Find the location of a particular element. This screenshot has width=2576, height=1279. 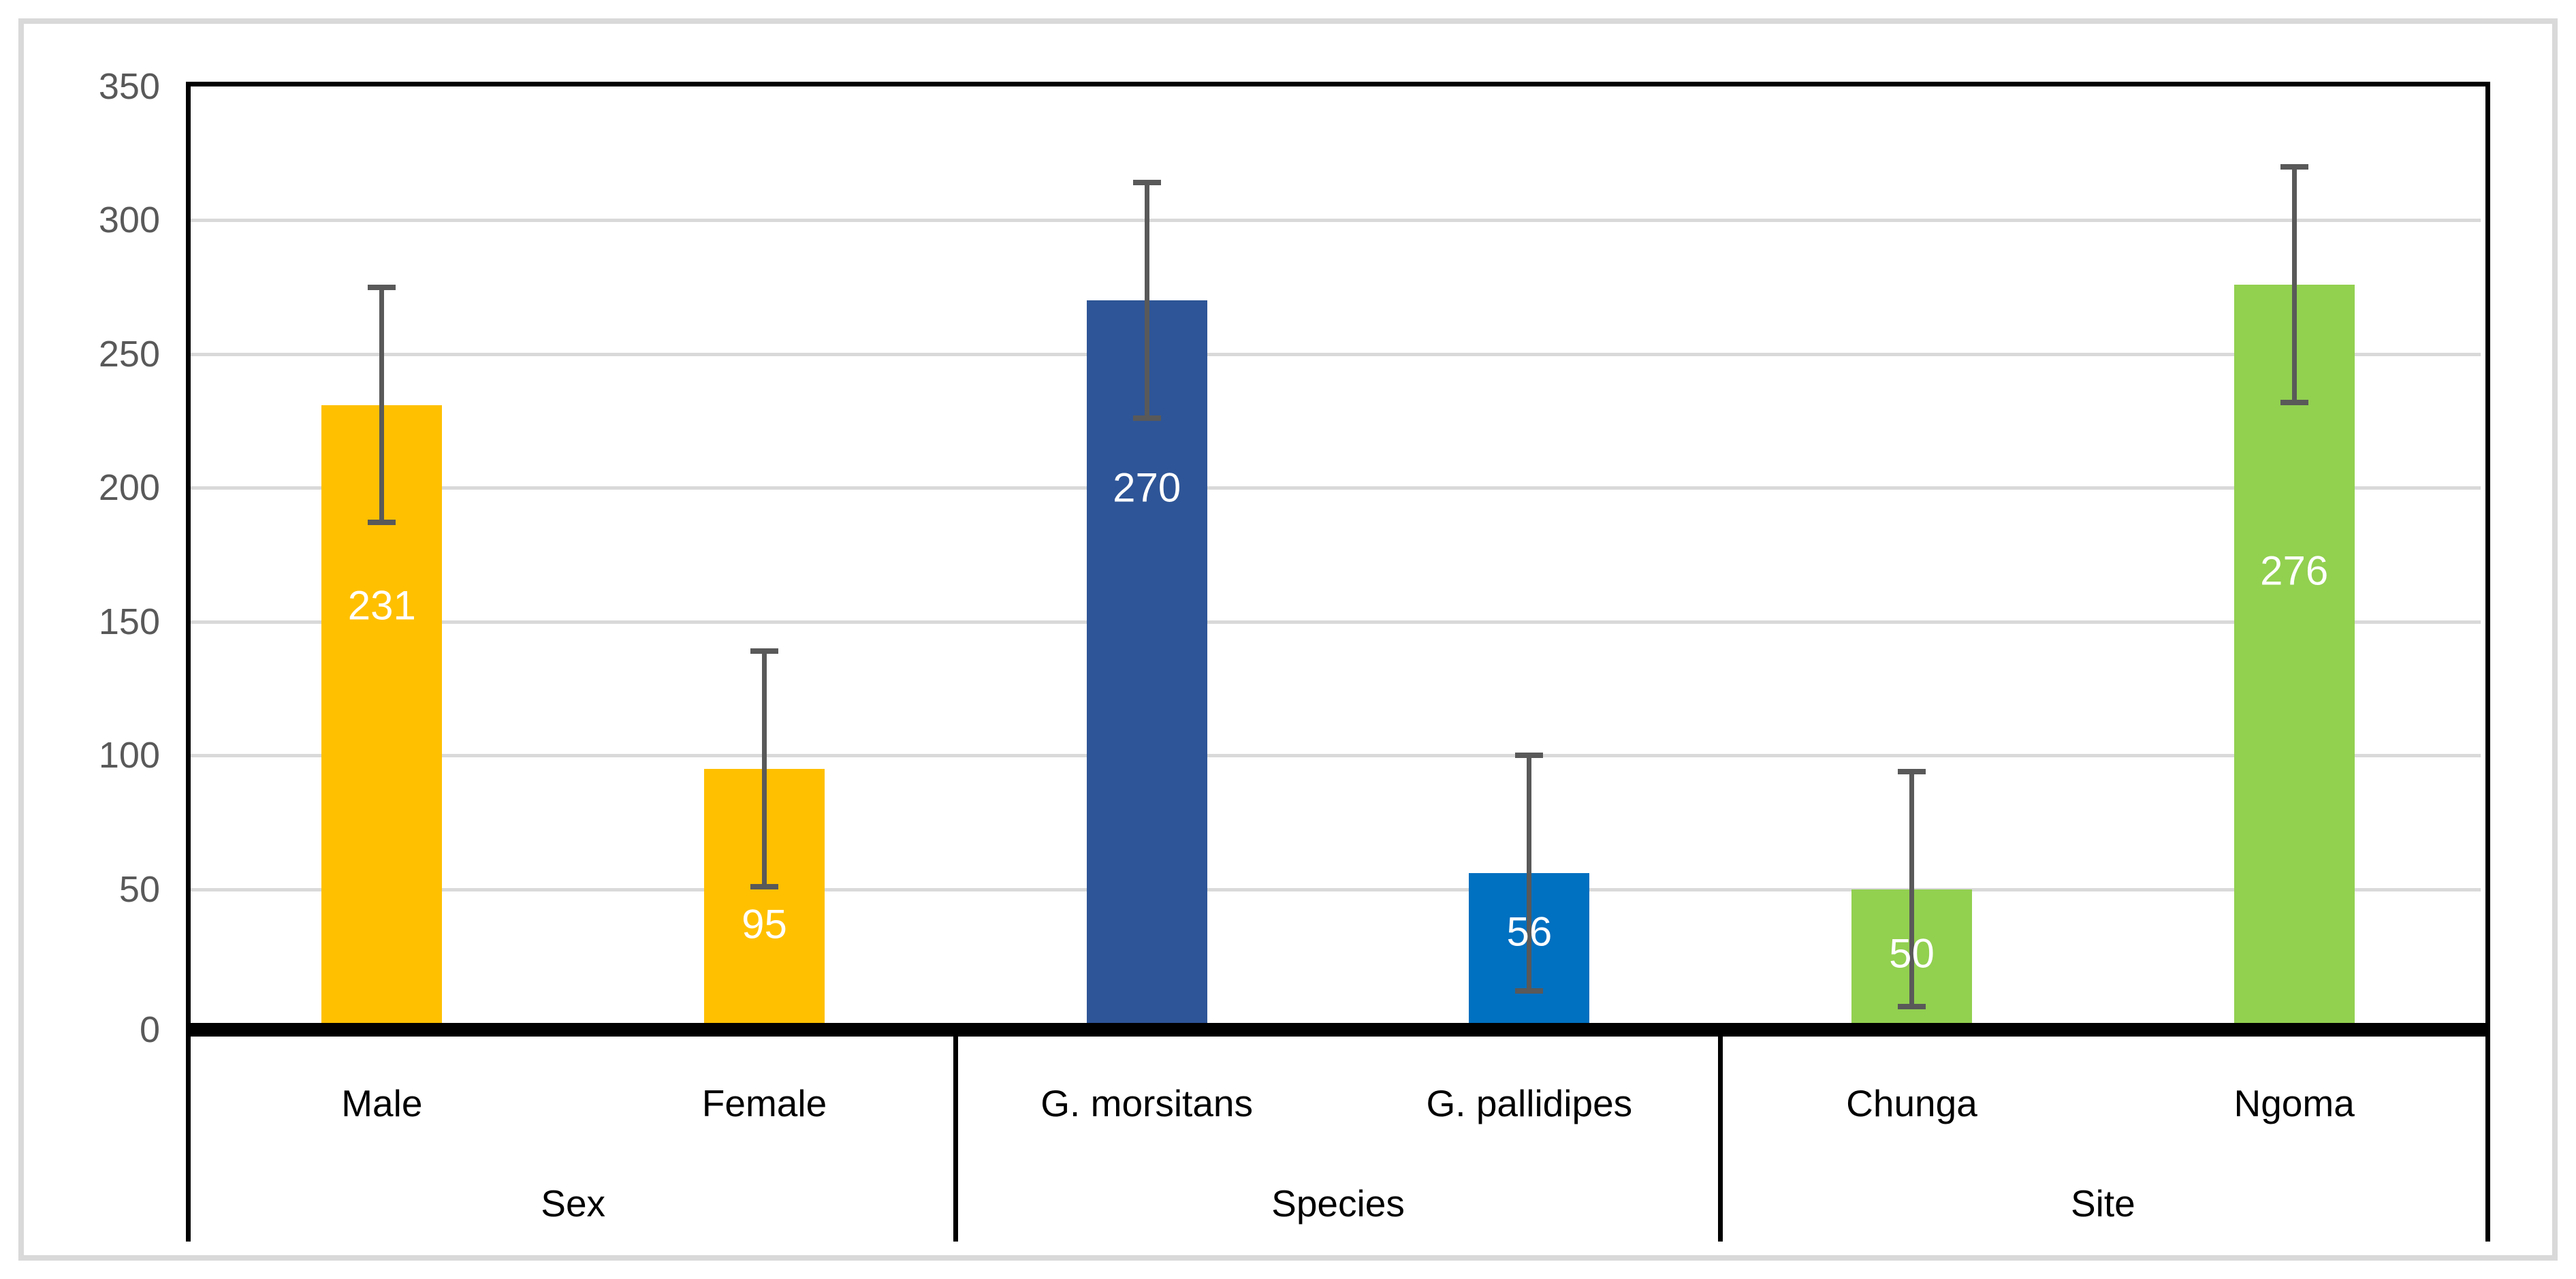

group-label-site: Site is located at coordinates (2102, 1203).